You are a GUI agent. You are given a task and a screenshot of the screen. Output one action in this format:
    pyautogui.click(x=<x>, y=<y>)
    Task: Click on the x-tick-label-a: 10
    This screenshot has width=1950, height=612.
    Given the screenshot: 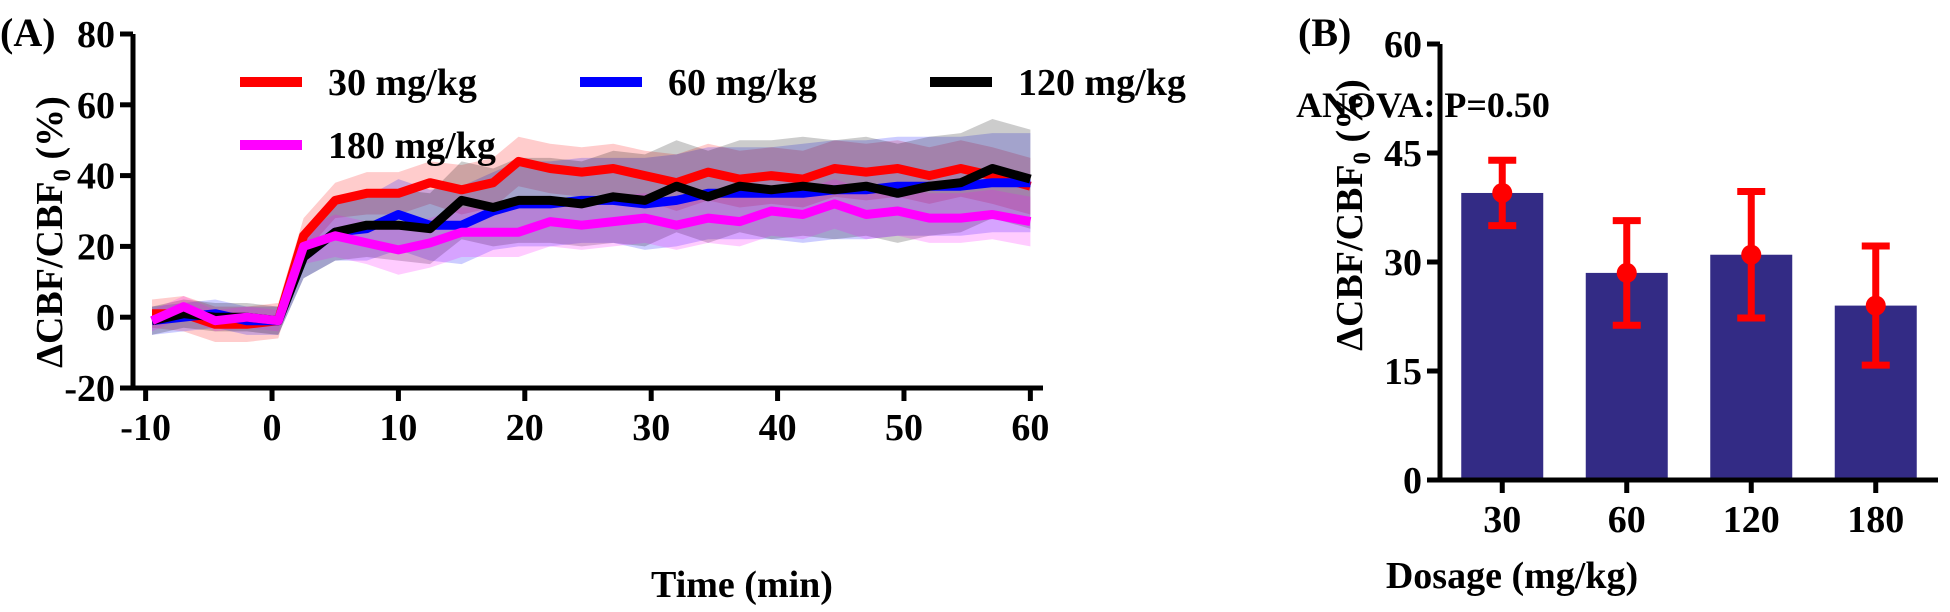 What is the action you would take?
    pyautogui.click(x=398, y=428)
    